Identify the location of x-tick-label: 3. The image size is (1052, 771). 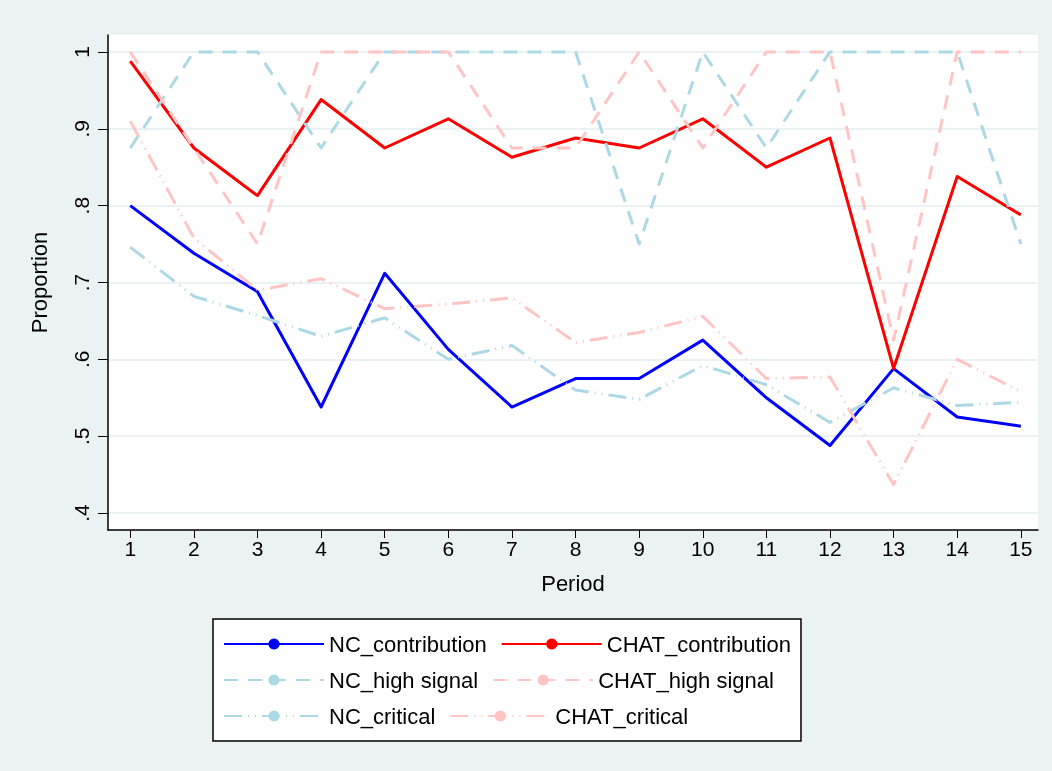
(257, 548).